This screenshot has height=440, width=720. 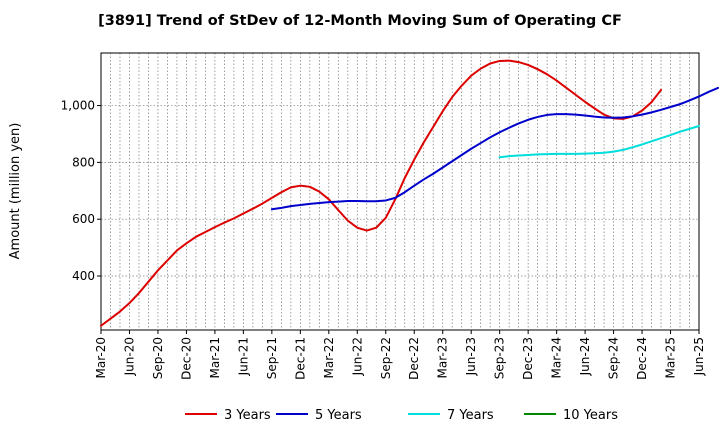 I want to click on y-tick-label: 600, so click(x=83, y=219).